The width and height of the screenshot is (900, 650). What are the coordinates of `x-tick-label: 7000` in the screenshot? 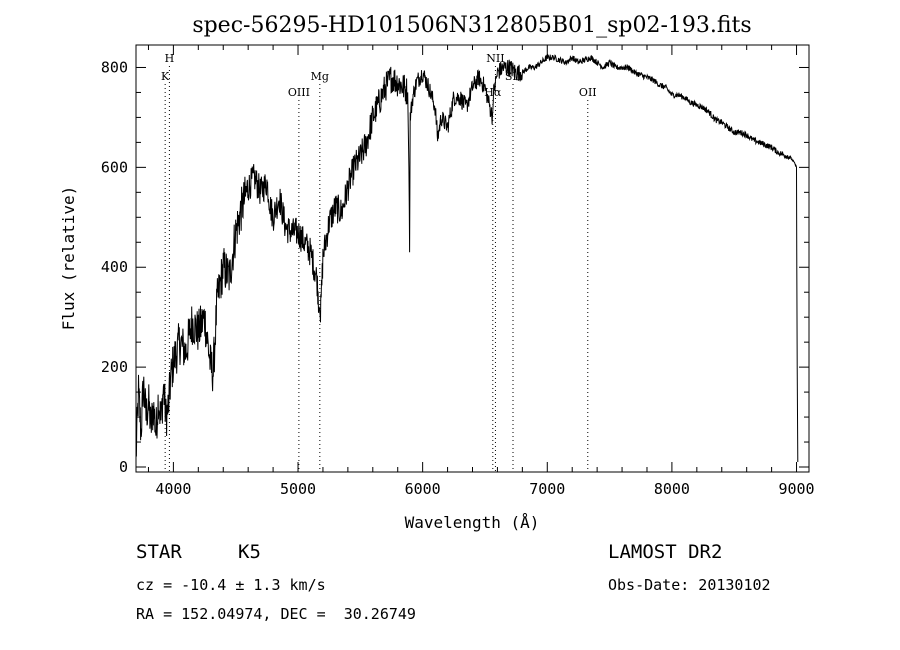 It's located at (547, 489).